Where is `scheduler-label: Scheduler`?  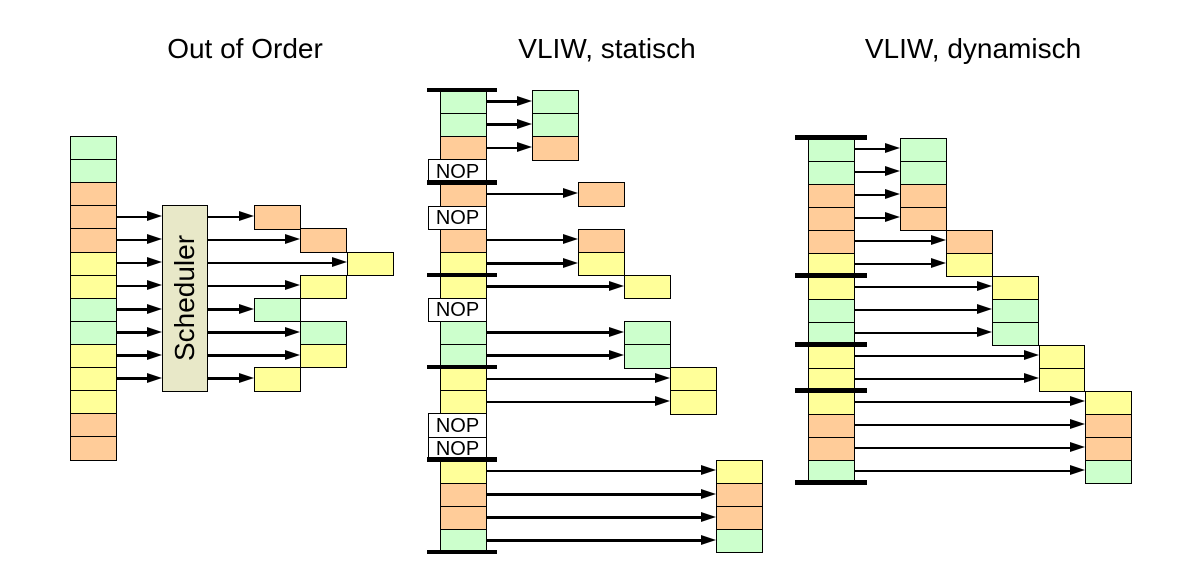 scheduler-label: Scheduler is located at coordinates (184, 298).